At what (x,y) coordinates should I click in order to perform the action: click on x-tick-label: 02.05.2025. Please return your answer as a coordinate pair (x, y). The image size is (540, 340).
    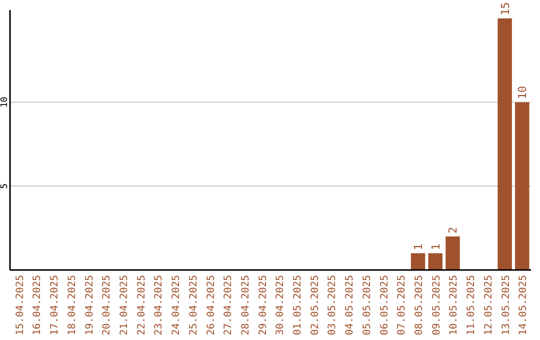
    Looking at the image, I should click on (315, 305).